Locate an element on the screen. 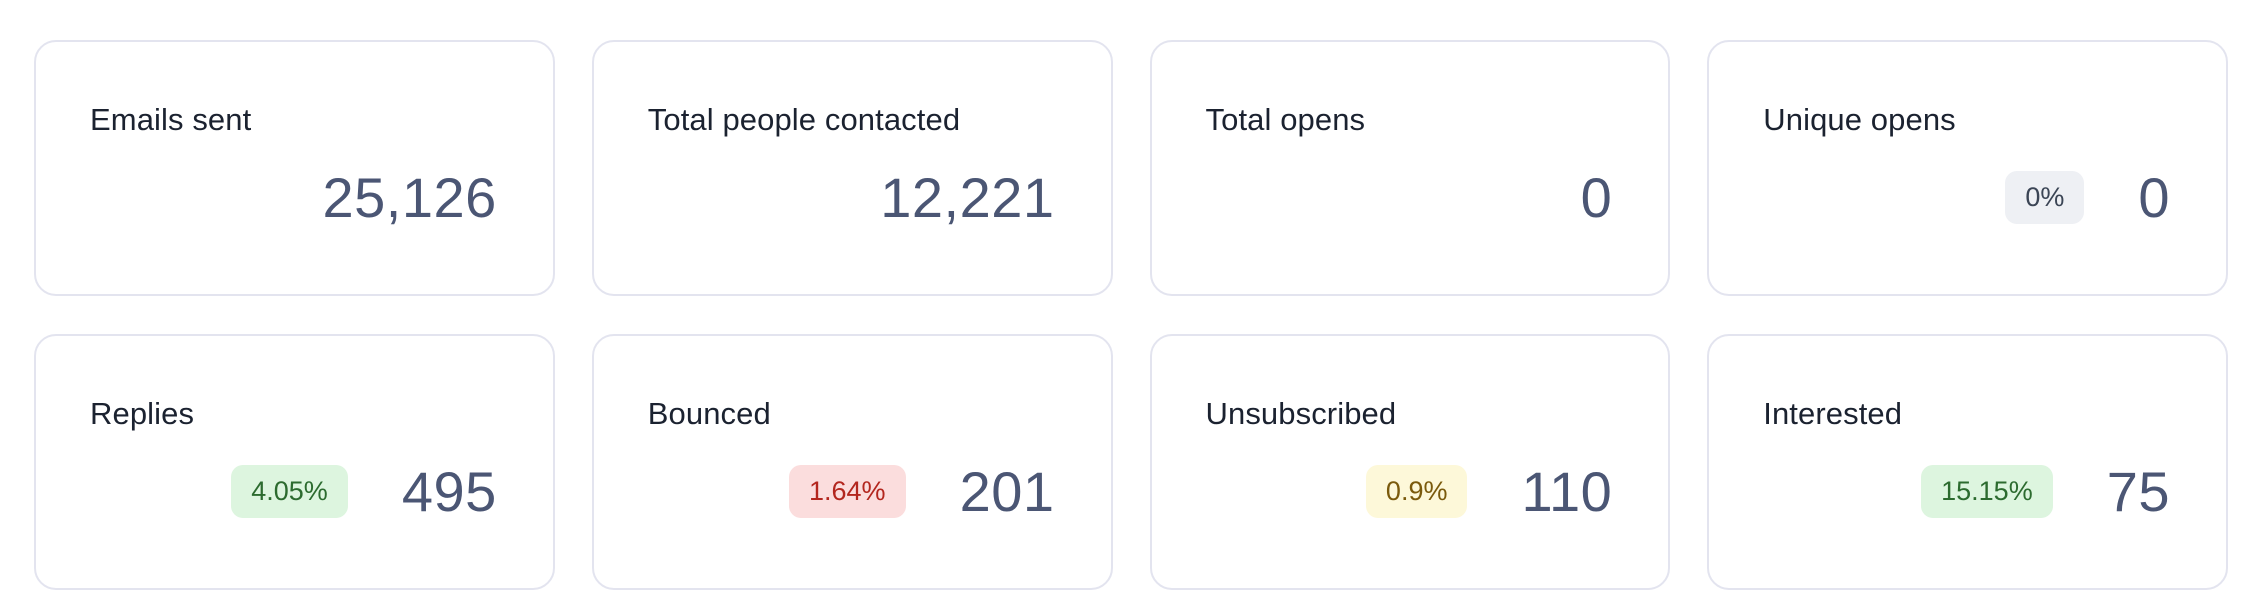  stat-value-row: 0 is located at coordinates (1597, 197).